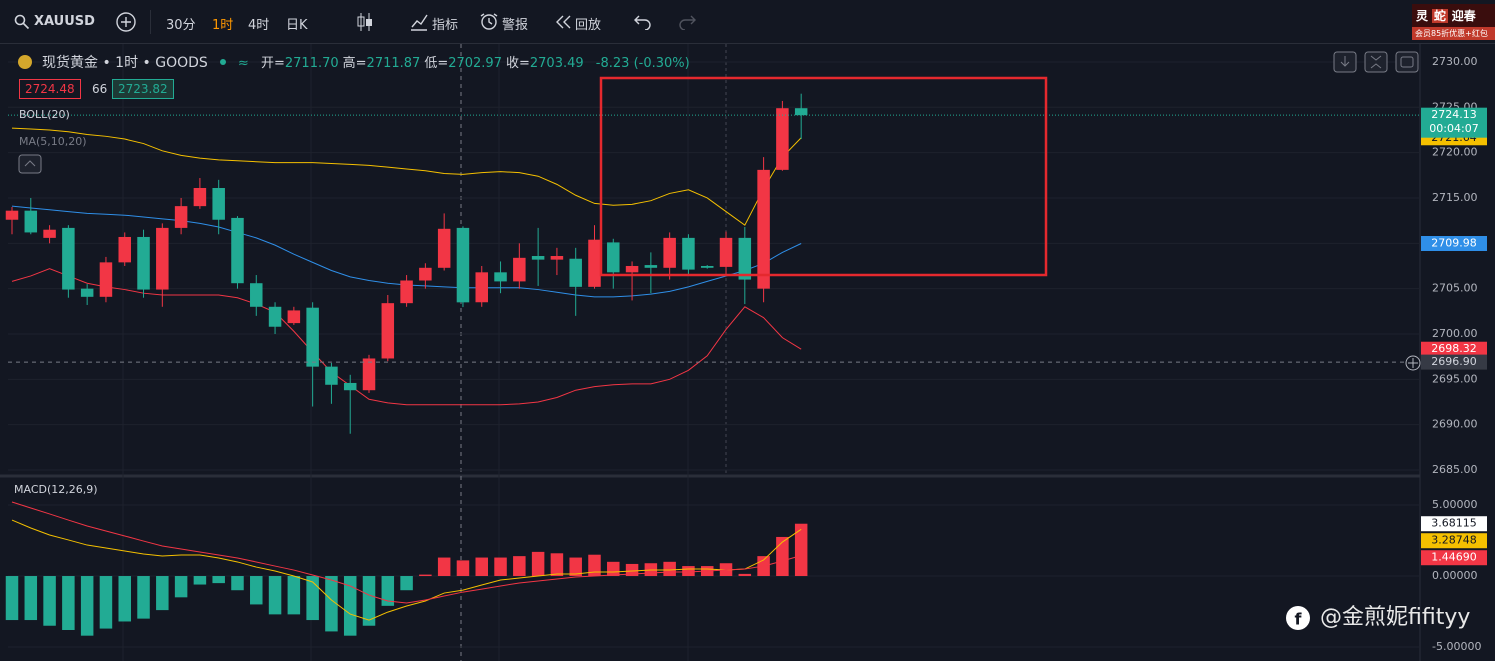  What do you see at coordinates (424, 61) in the screenshot?
I see `ohlc: 开=2711.70 高=2711.87 低=2702.97 收=2703.49` at bounding box center [424, 61].